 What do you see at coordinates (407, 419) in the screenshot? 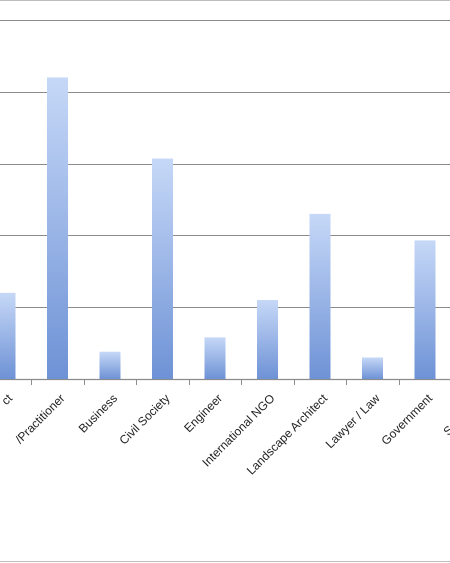
I see `x-tick-label: Government` at bounding box center [407, 419].